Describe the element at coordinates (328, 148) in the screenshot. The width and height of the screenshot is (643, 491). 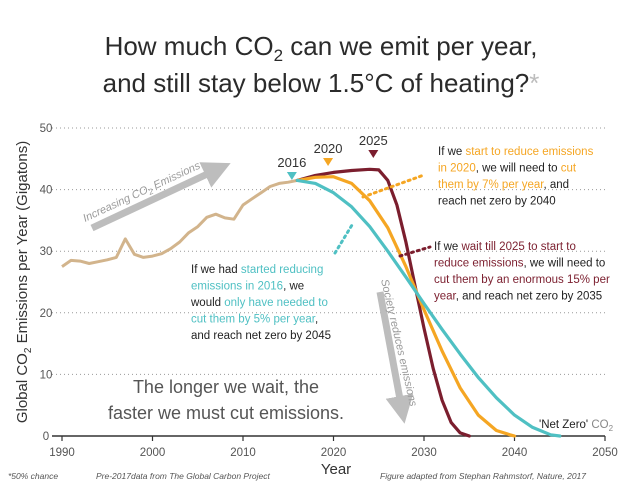
I see `start-label-2020: 2020` at that location.